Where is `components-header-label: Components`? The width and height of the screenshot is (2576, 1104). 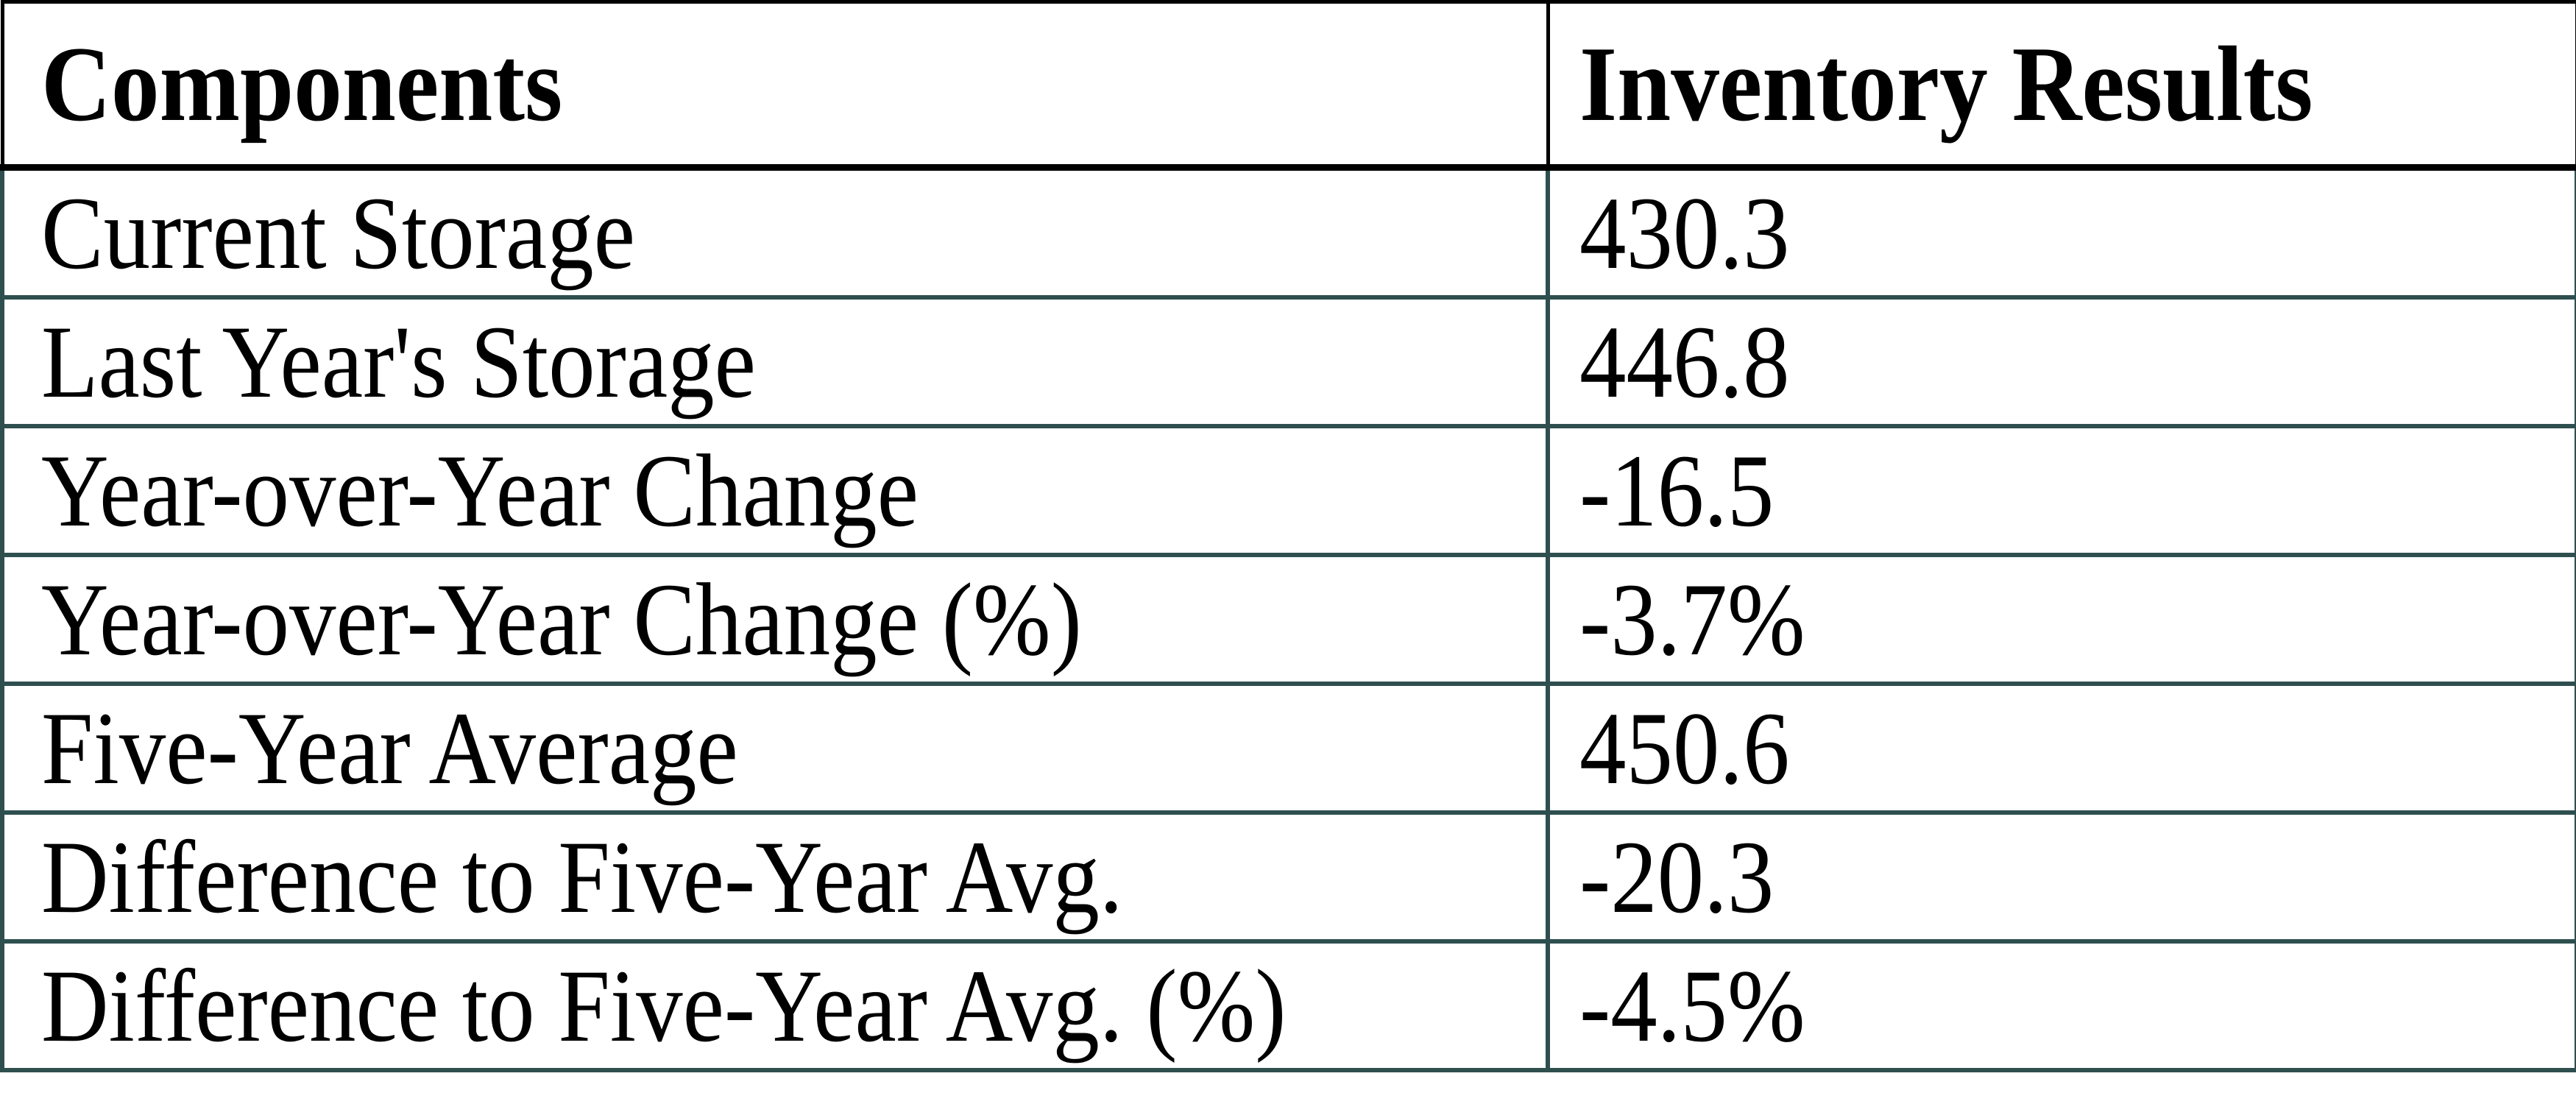 components-header-label: Components is located at coordinates (301, 84).